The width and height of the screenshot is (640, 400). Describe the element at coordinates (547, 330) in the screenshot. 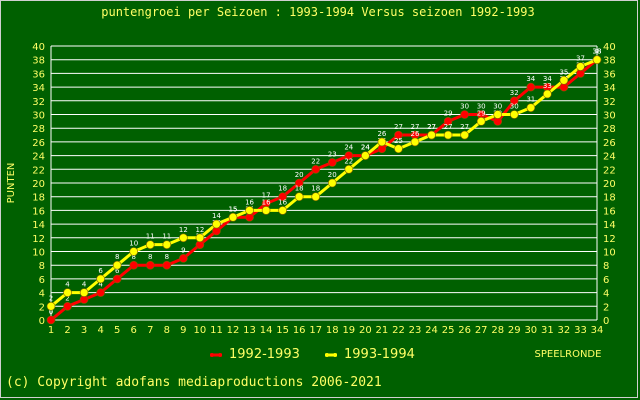

I see `x-tick-label: 31` at that location.